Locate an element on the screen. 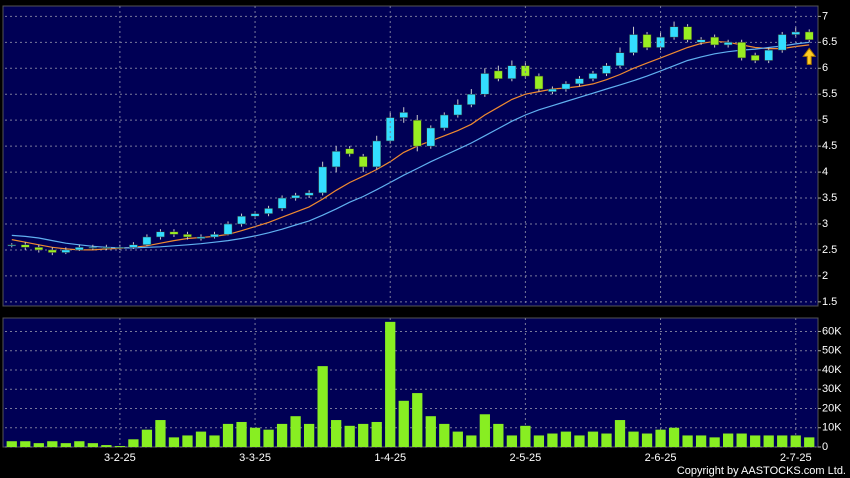 This screenshot has height=478, width=850. y-tick-label: 60K is located at coordinates (832, 331).